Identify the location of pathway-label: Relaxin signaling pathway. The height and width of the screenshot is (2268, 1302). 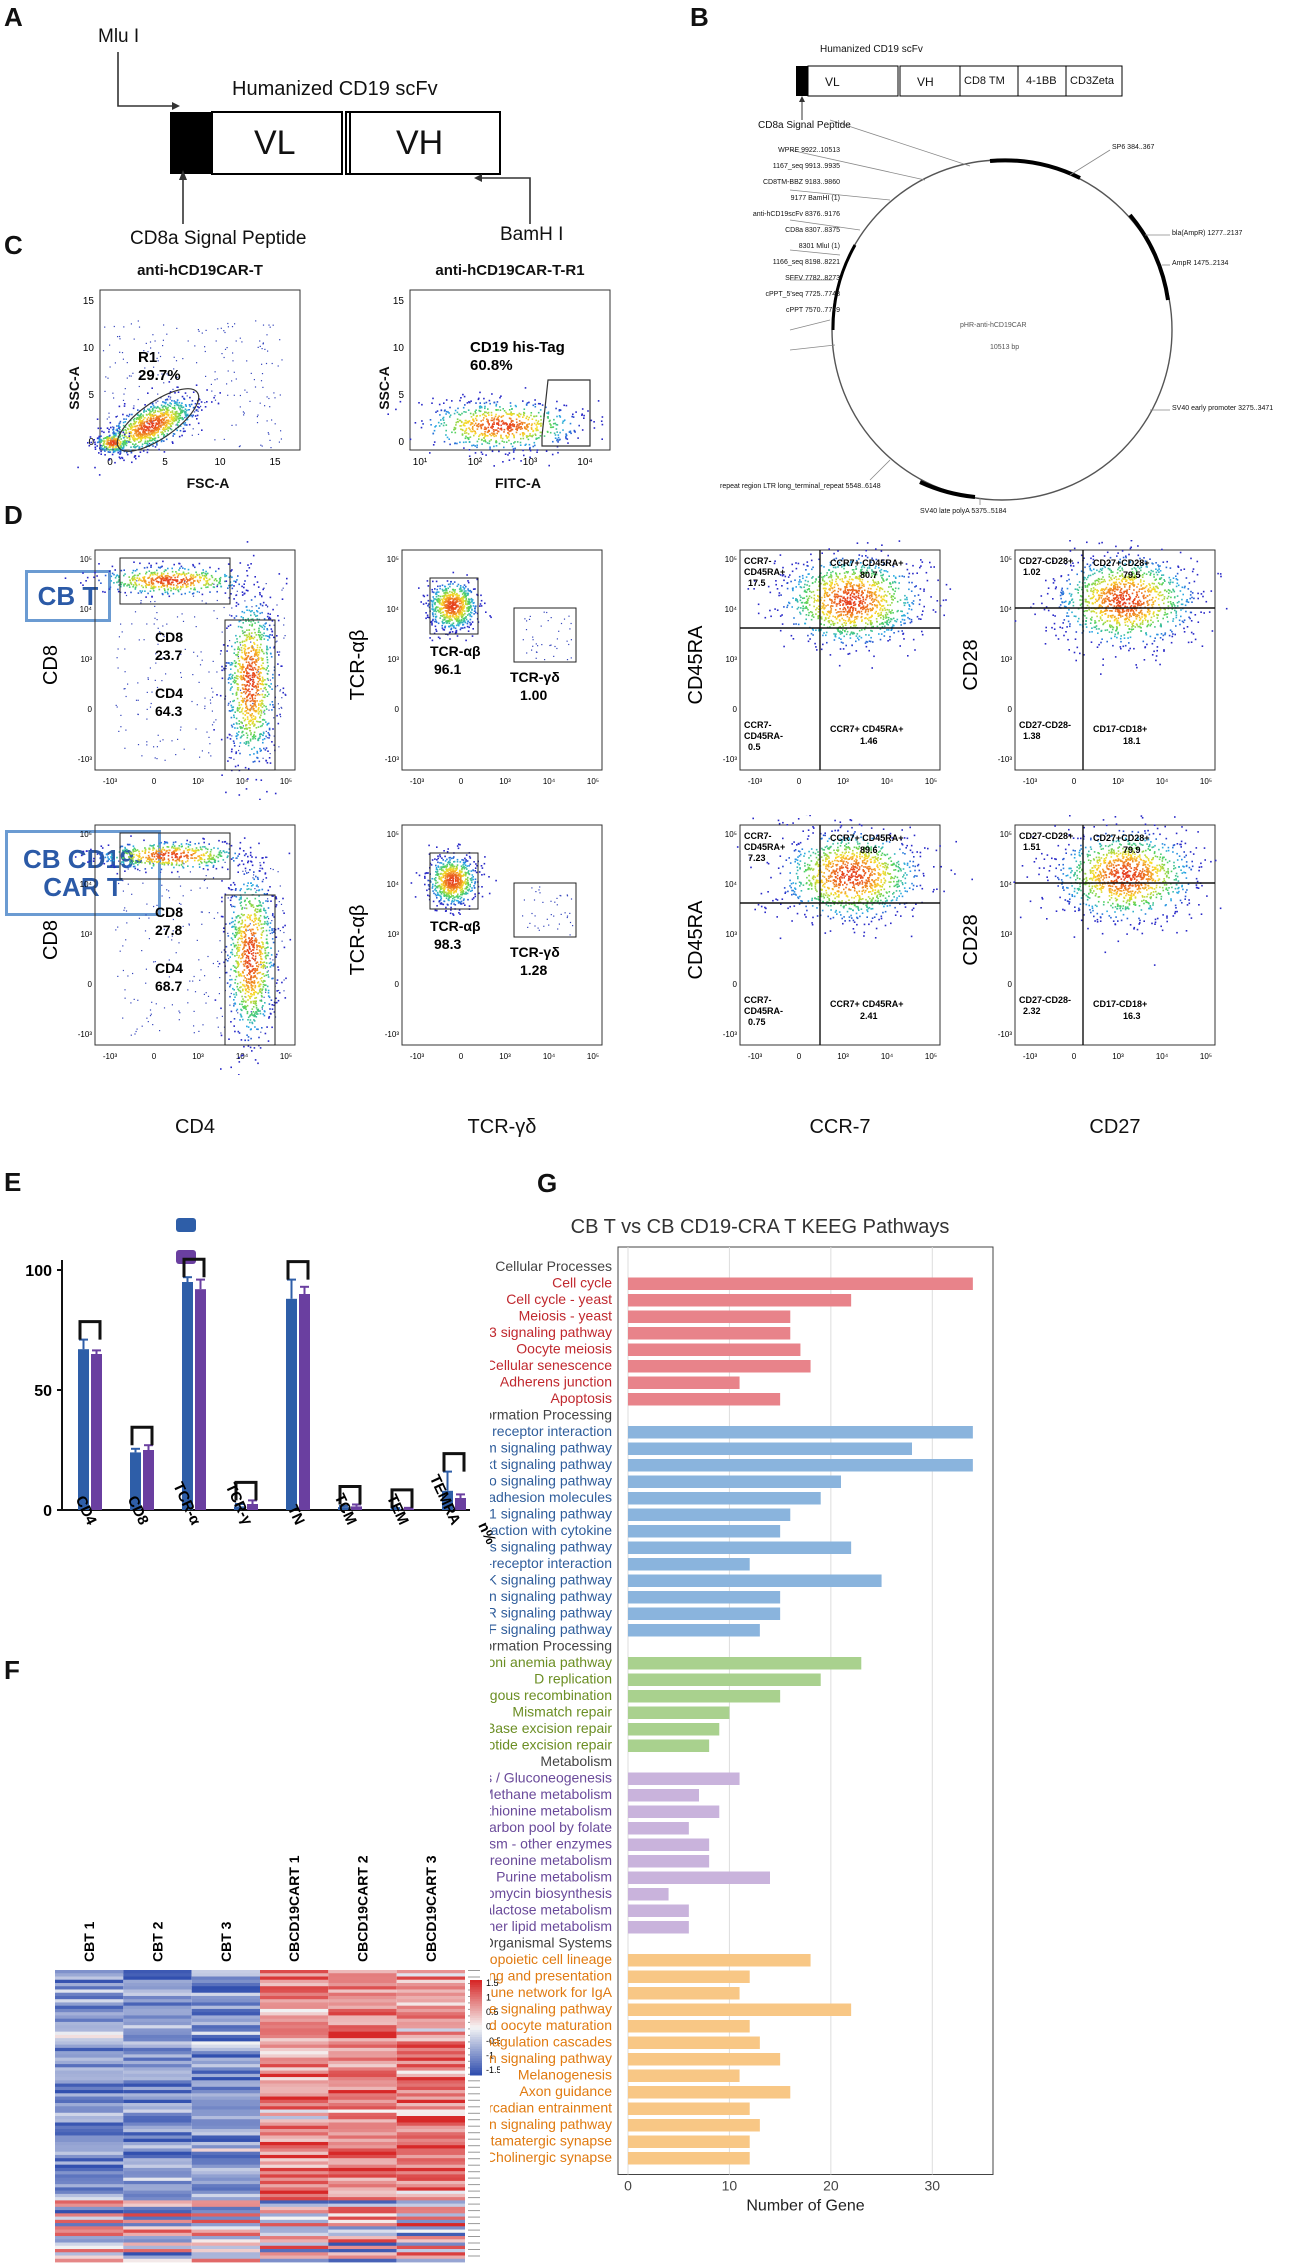
(551, 2124).